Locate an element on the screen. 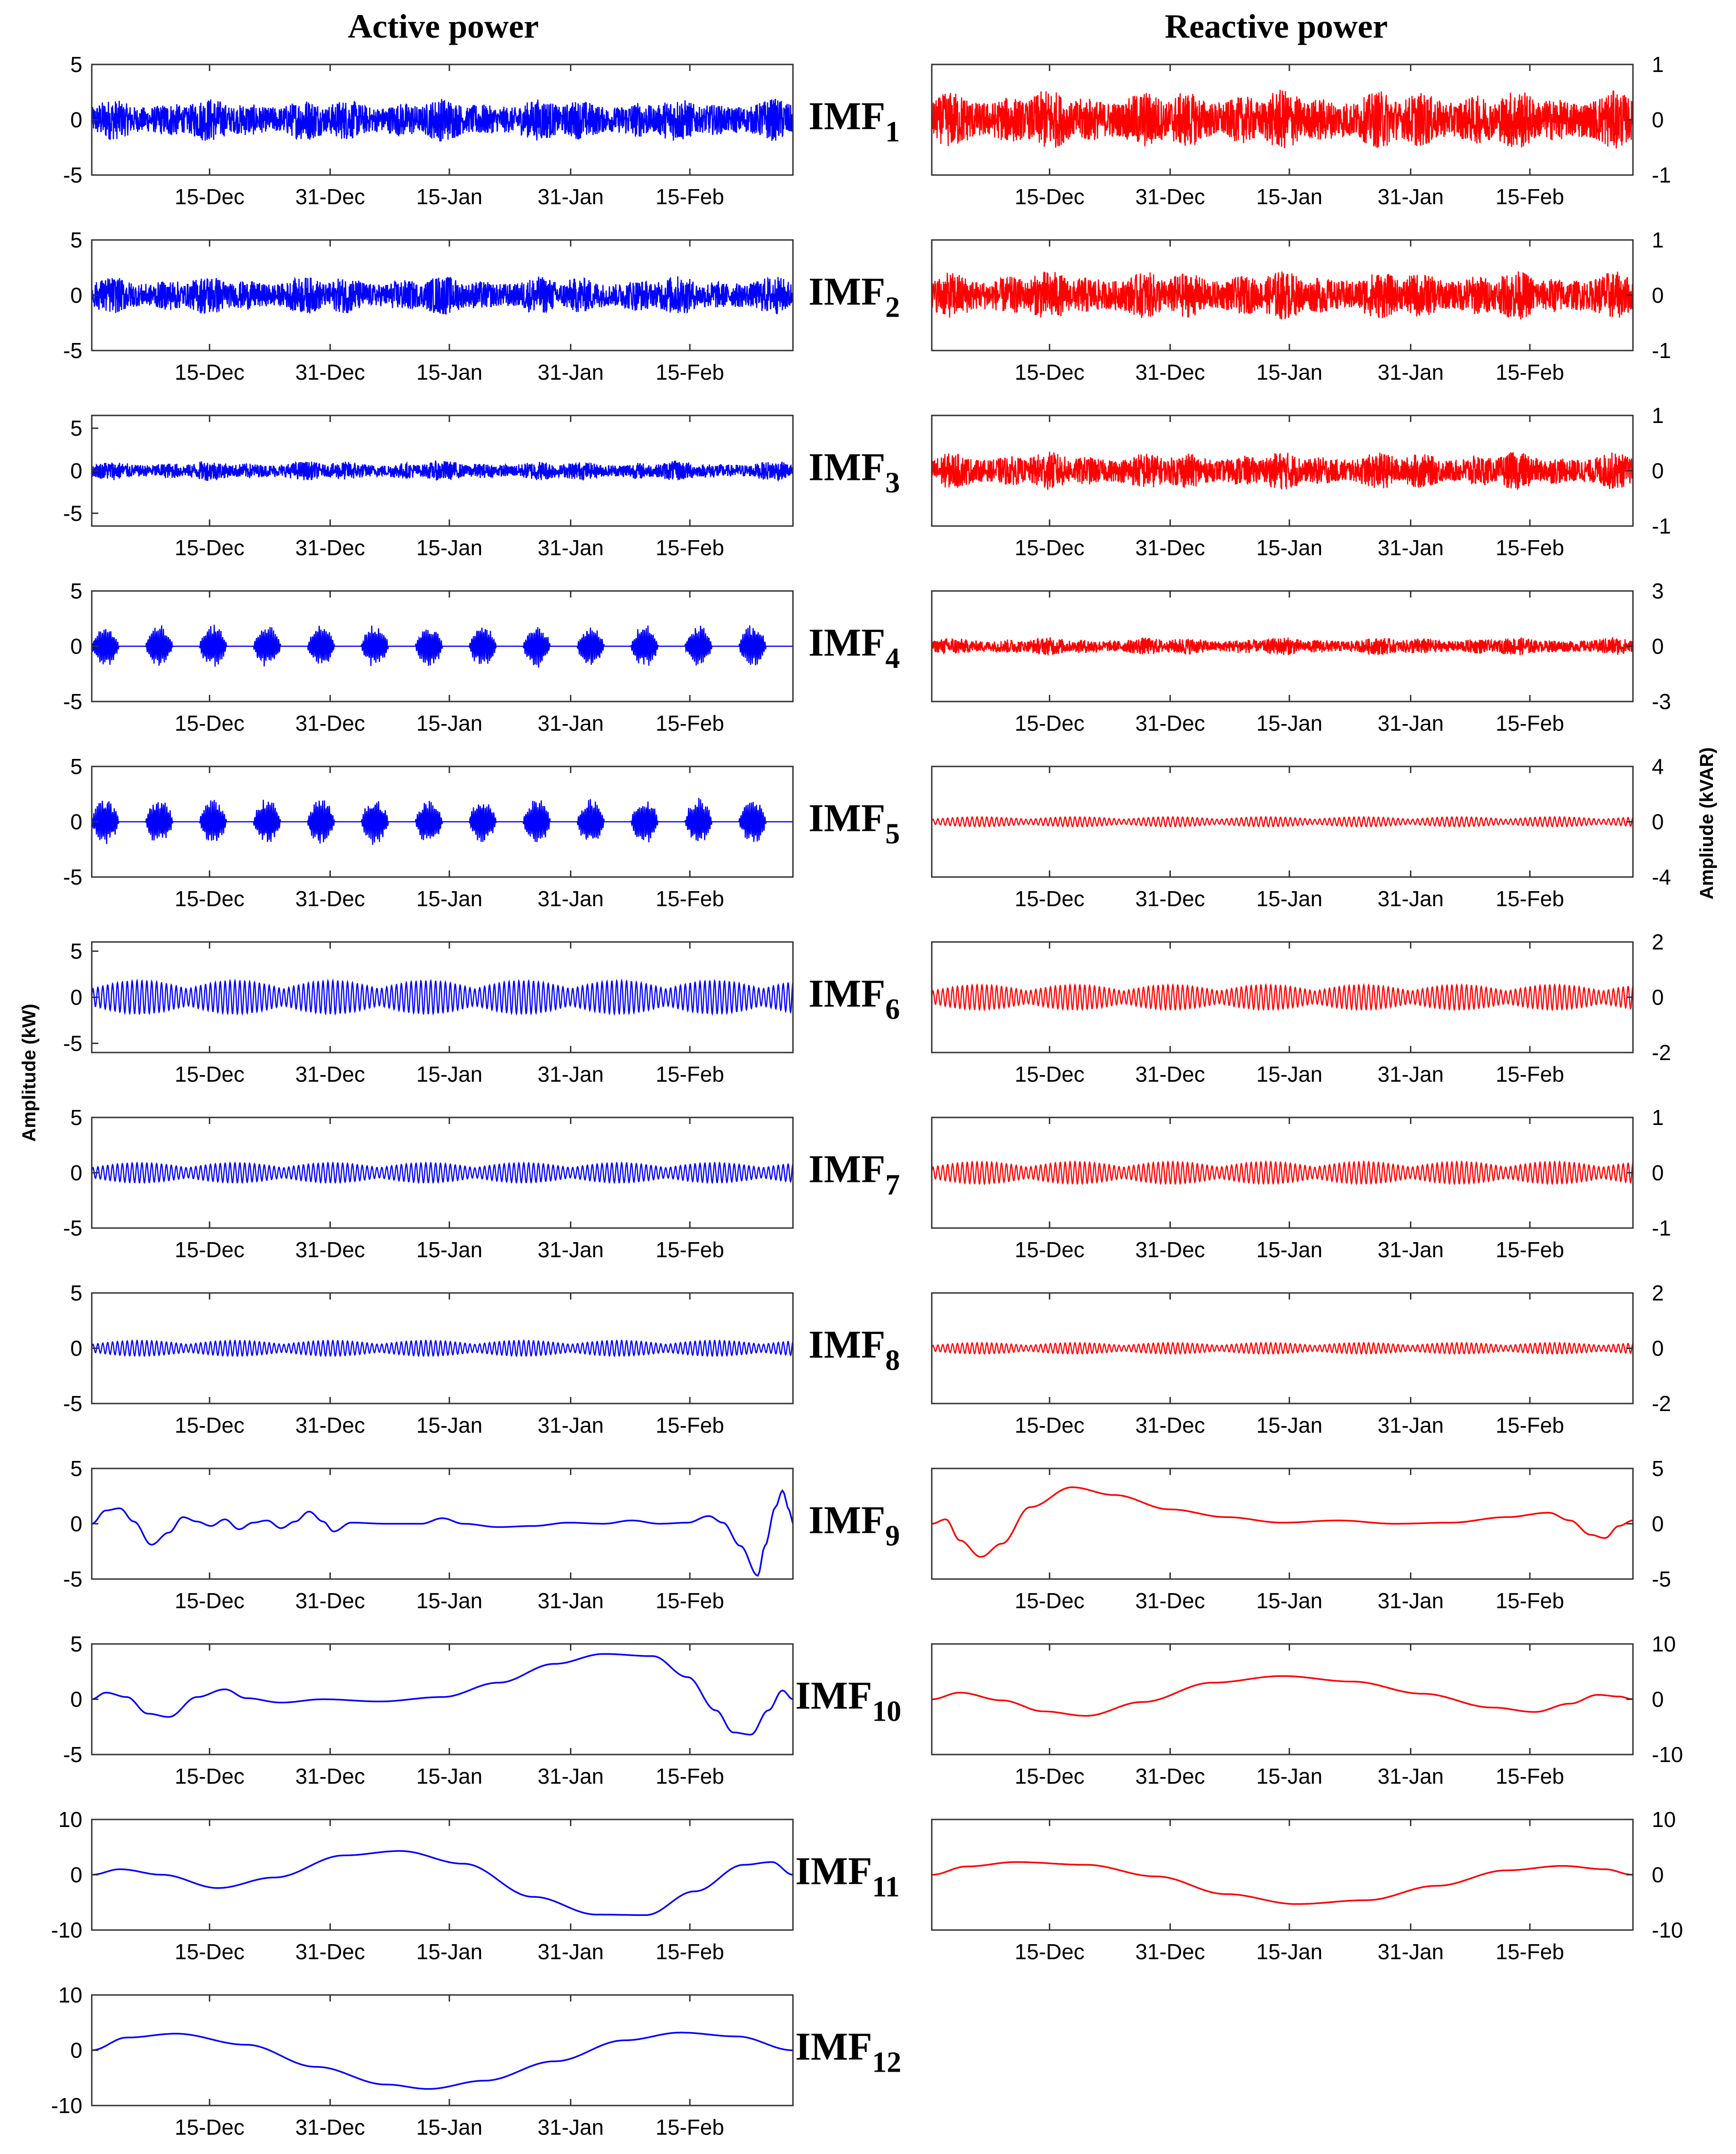 Image resolution: width=1736 pixels, height=2154 pixels. imf-label-subscript: 9 is located at coordinates (892, 1536).